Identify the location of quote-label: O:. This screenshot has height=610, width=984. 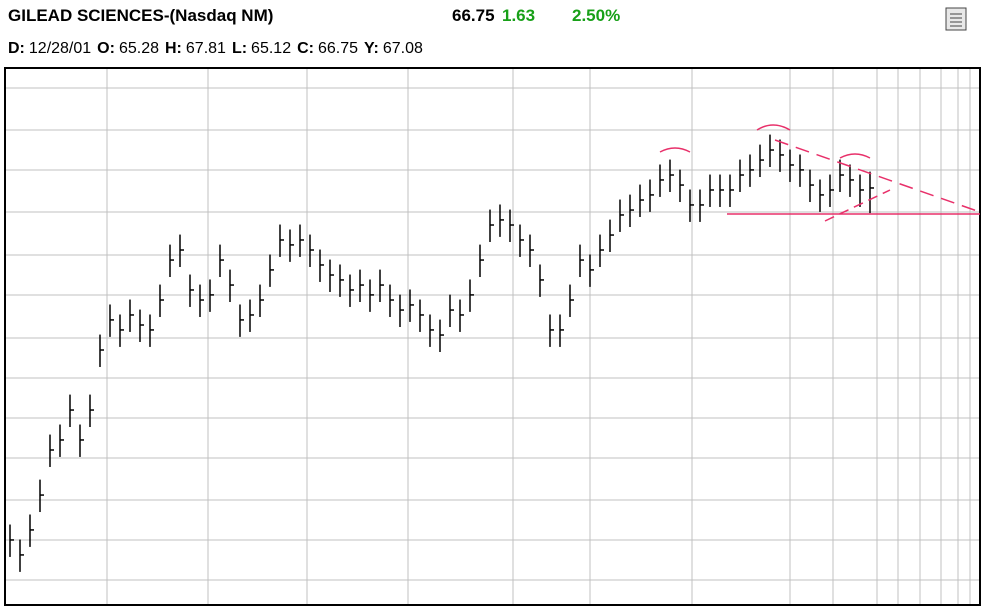
(106, 48).